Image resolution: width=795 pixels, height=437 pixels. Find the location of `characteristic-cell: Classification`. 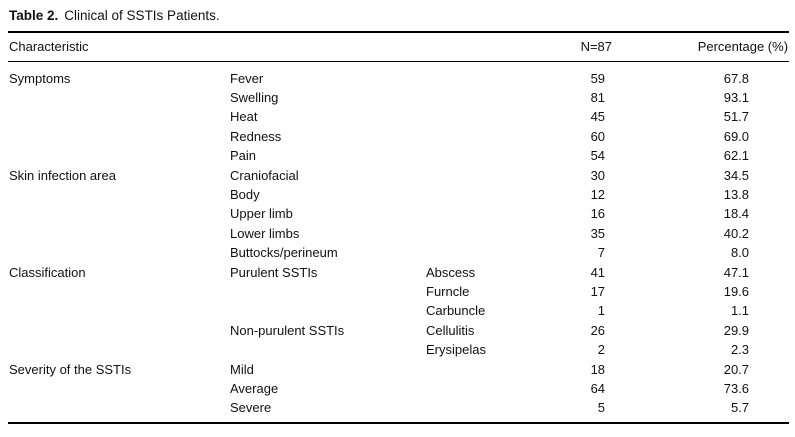

characteristic-cell: Classification is located at coordinates (47, 272).